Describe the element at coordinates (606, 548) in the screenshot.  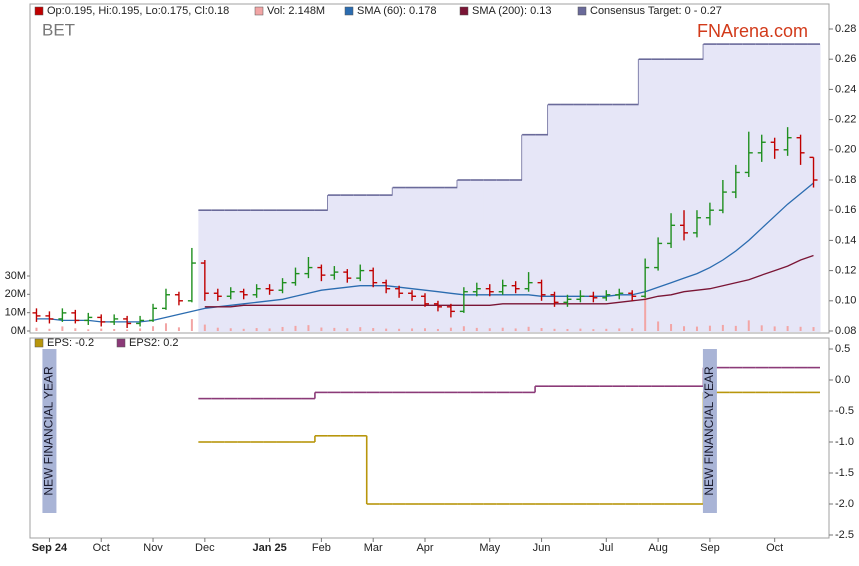
I see `x-tick-label: Jul` at that location.